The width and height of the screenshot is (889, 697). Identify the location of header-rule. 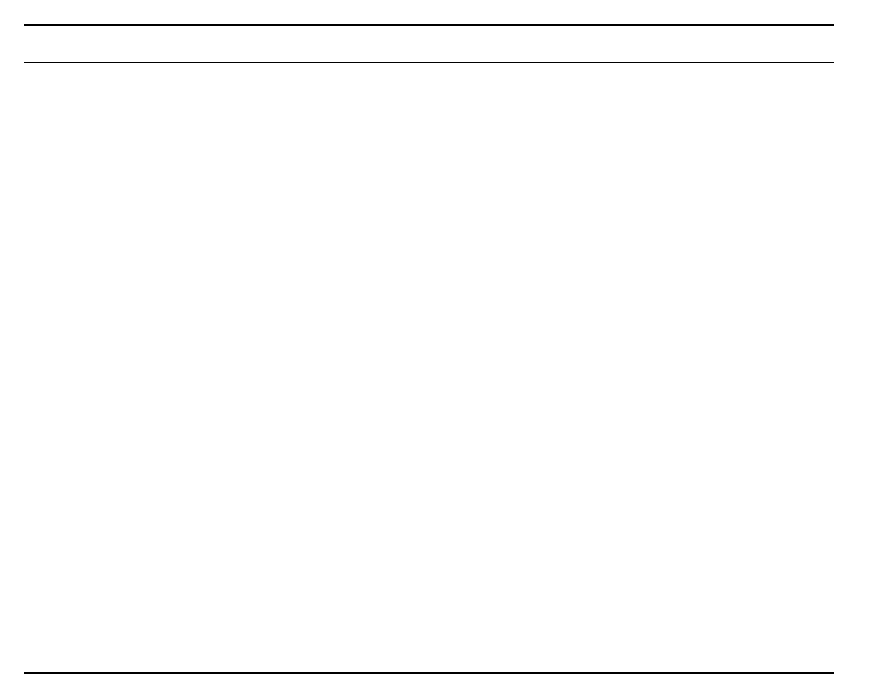
(429, 62).